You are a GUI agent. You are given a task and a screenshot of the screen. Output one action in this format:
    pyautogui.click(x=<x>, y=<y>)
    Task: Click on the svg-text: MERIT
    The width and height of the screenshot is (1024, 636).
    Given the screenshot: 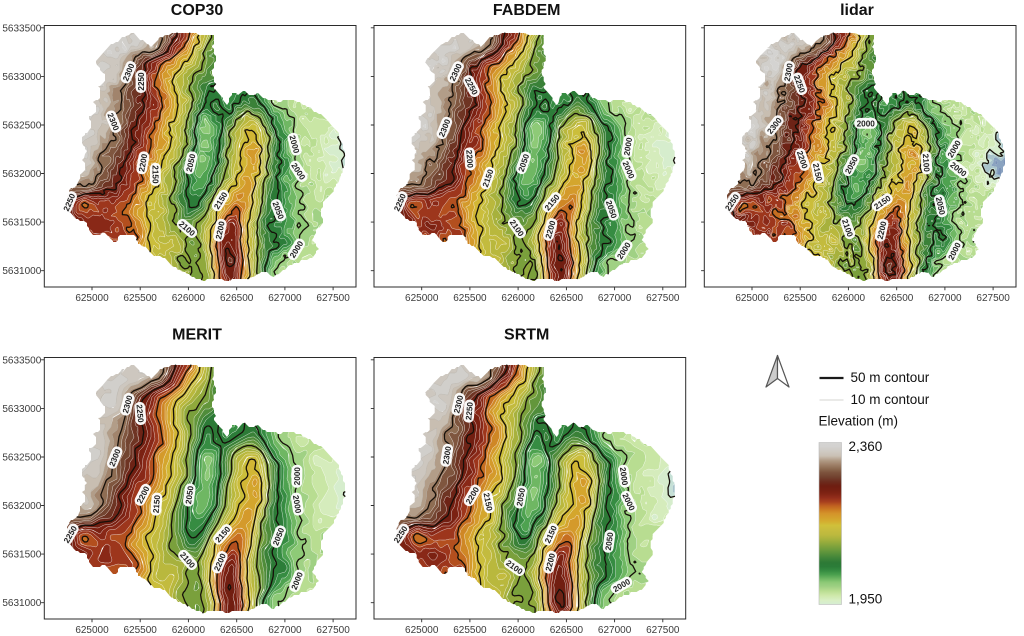 What is the action you would take?
    pyautogui.click(x=197, y=335)
    